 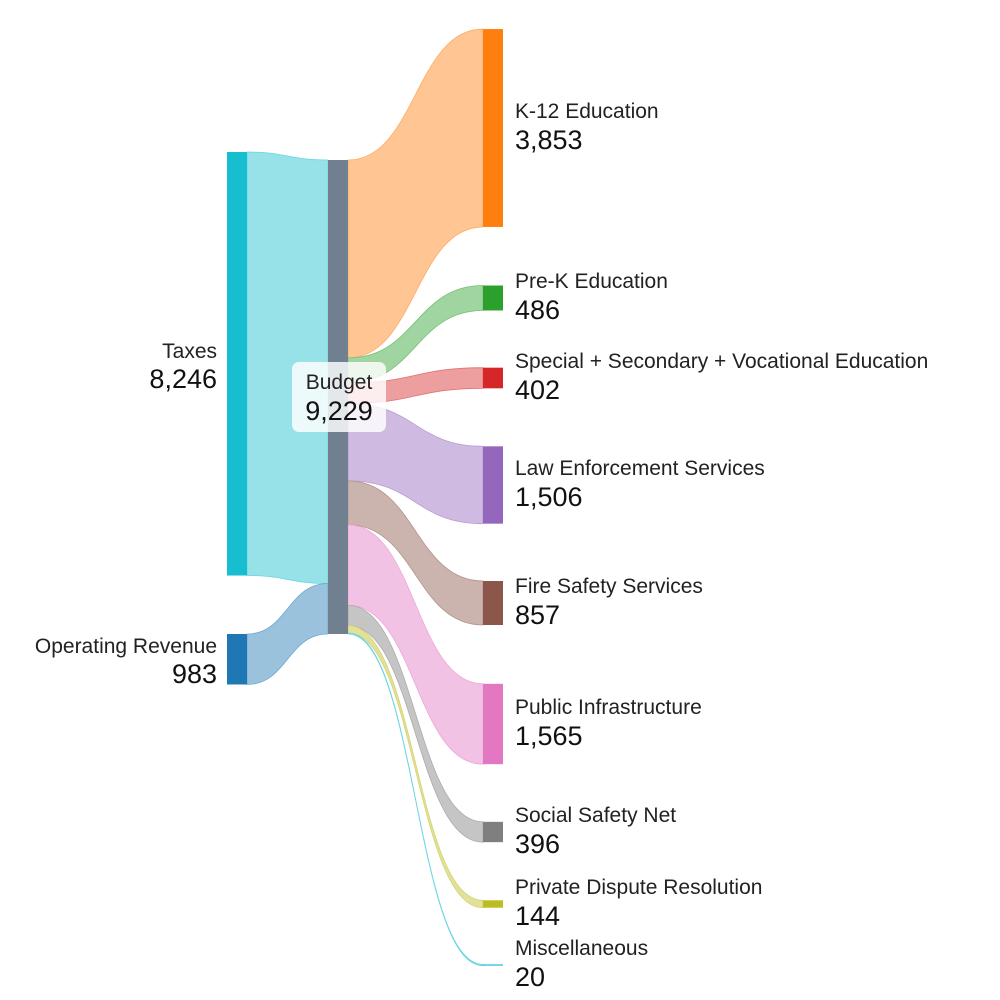 I want to click on label-value-special-secondary-vocational-education: 402, so click(x=537, y=390).